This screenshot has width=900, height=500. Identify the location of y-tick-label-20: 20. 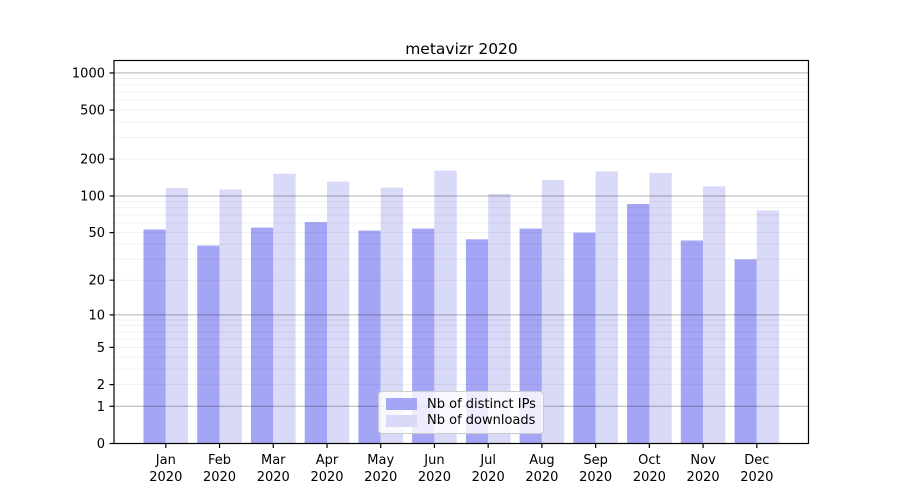
(96, 281).